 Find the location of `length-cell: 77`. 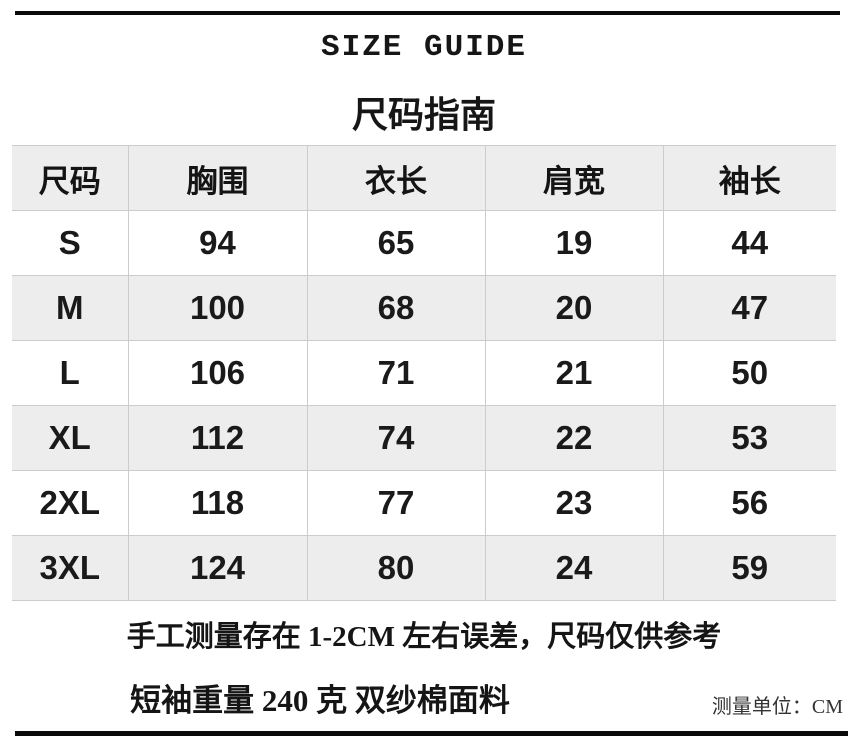

length-cell: 77 is located at coordinates (396, 503).